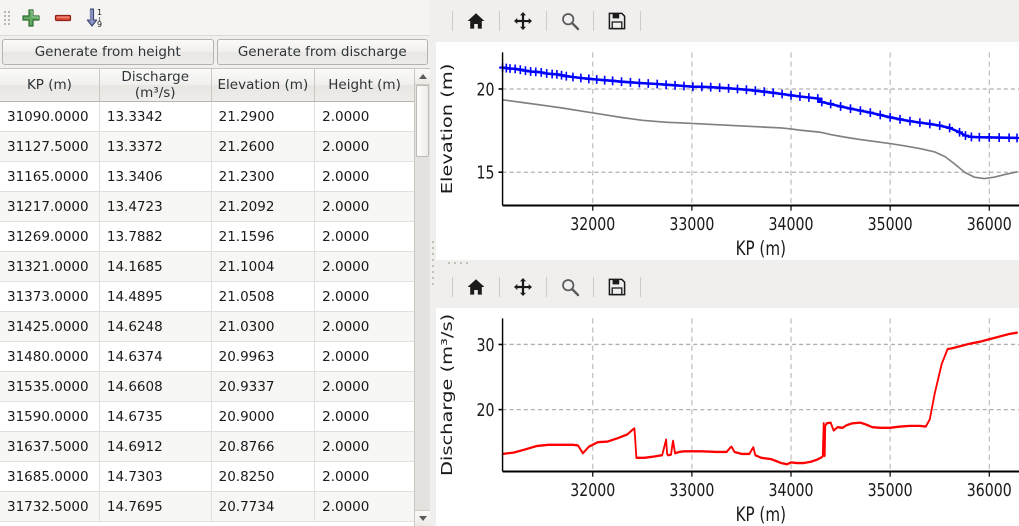 This screenshot has height=526, width=1019. I want to click on table-cell: 31732.5000, so click(50, 506).